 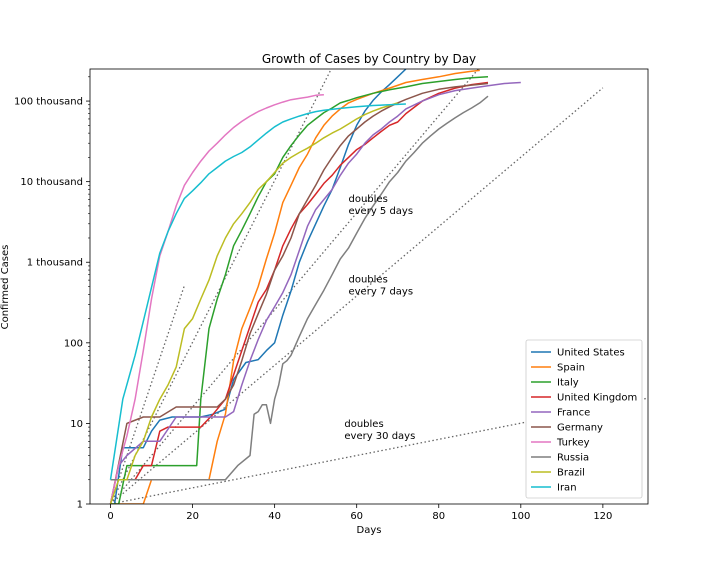 I want to click on x-tick-label: 80, so click(x=438, y=516).